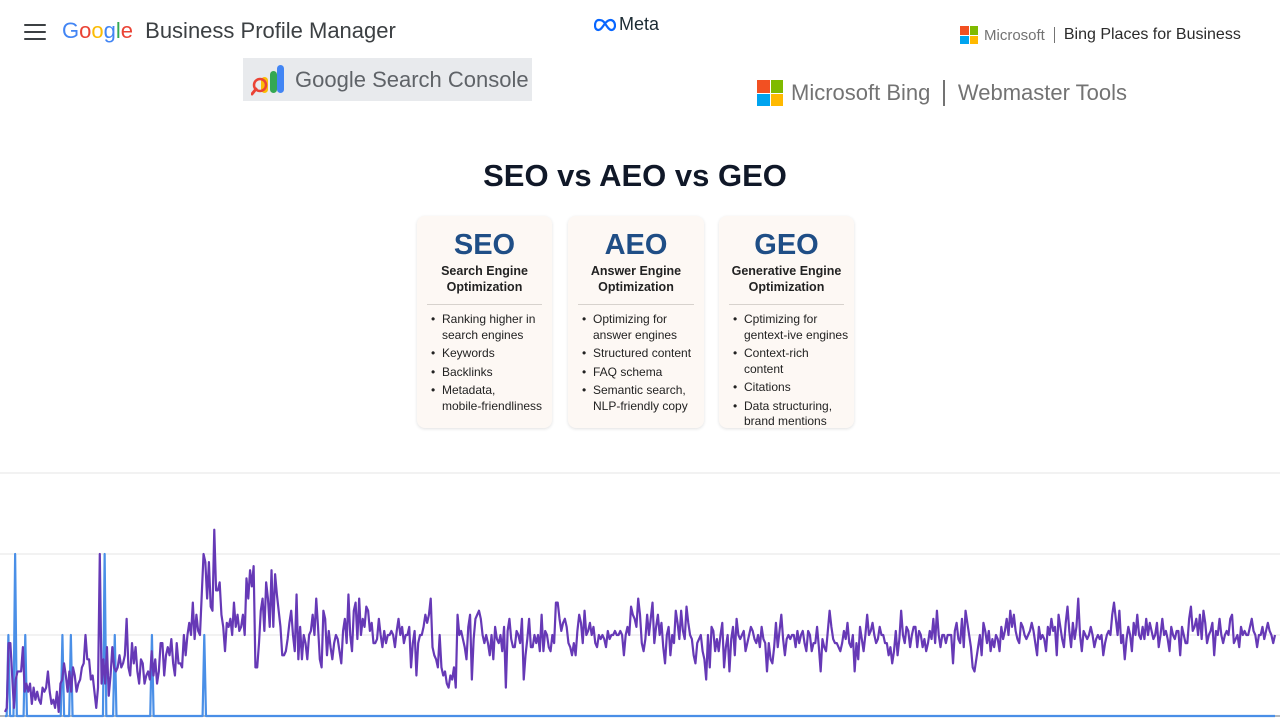 The image size is (1280, 720). I want to click on search-console-wordmark: Google Search Console, so click(412, 80).